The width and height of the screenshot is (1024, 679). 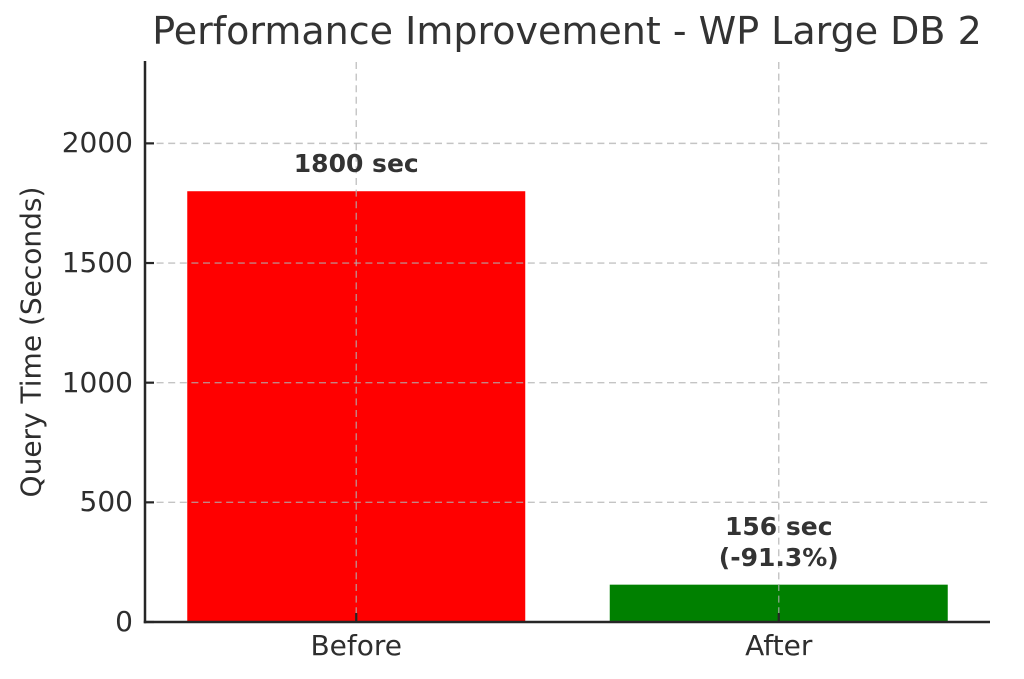 I want to click on x-tick-label-before: Before, so click(x=356, y=645).